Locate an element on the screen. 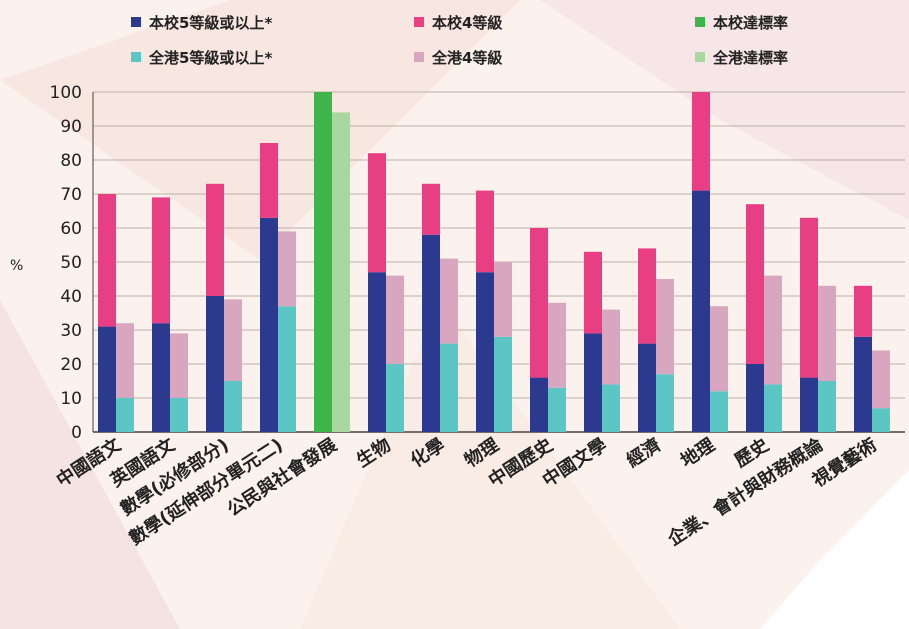 Image resolution: width=909 pixels, height=629 pixels. y-tick-label: 60 is located at coordinates (71, 229).